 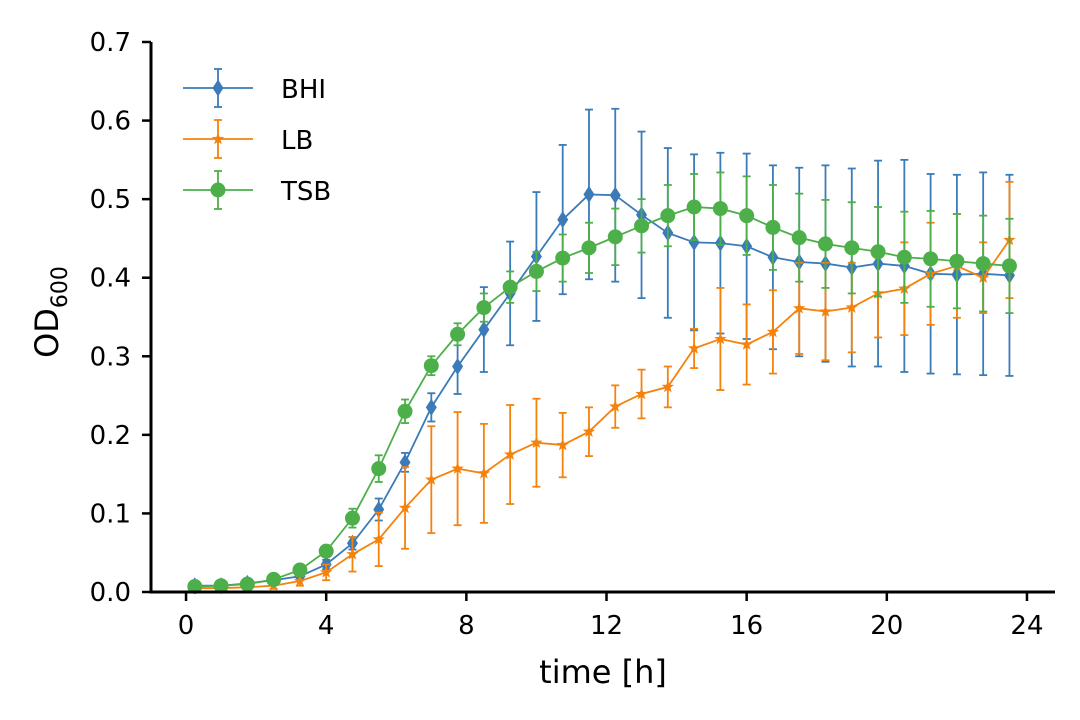 I want to click on x-tick-label: 0, so click(x=186, y=626).